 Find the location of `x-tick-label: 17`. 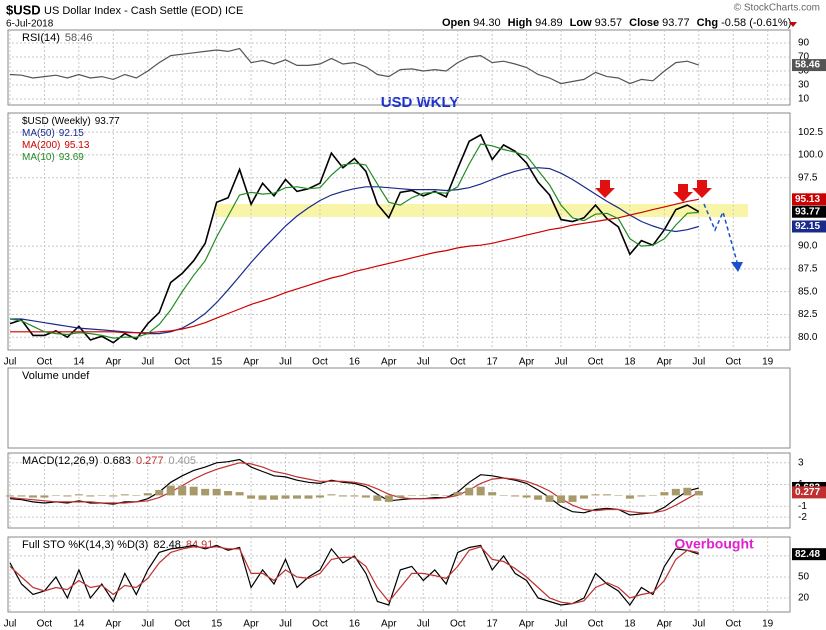

x-tick-label: 17 is located at coordinates (493, 624).